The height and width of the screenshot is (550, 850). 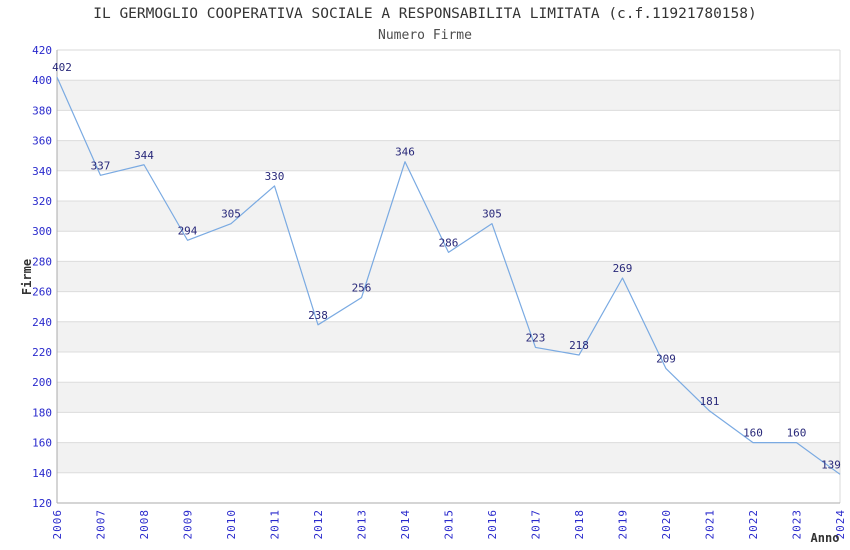 What do you see at coordinates (623, 268) in the screenshot?
I see `data-point-label: 269` at bounding box center [623, 268].